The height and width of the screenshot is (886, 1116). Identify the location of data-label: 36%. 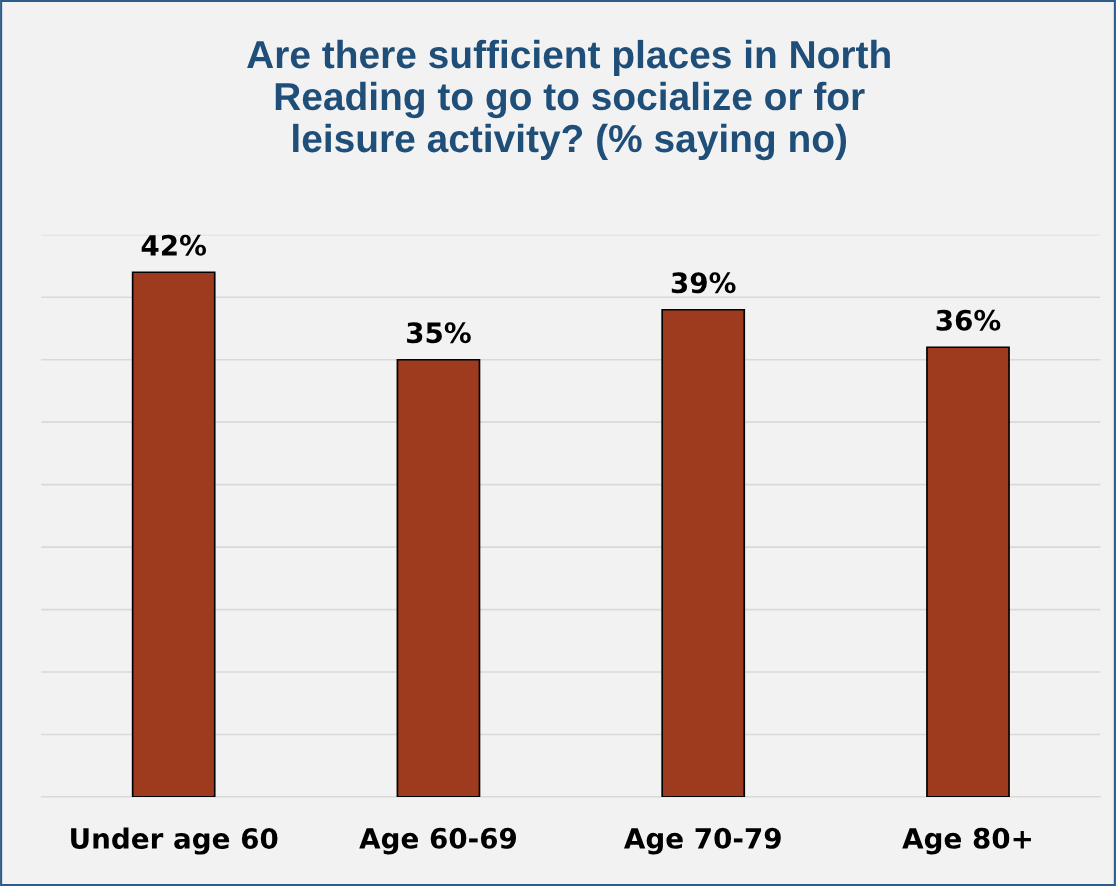
(968, 320).